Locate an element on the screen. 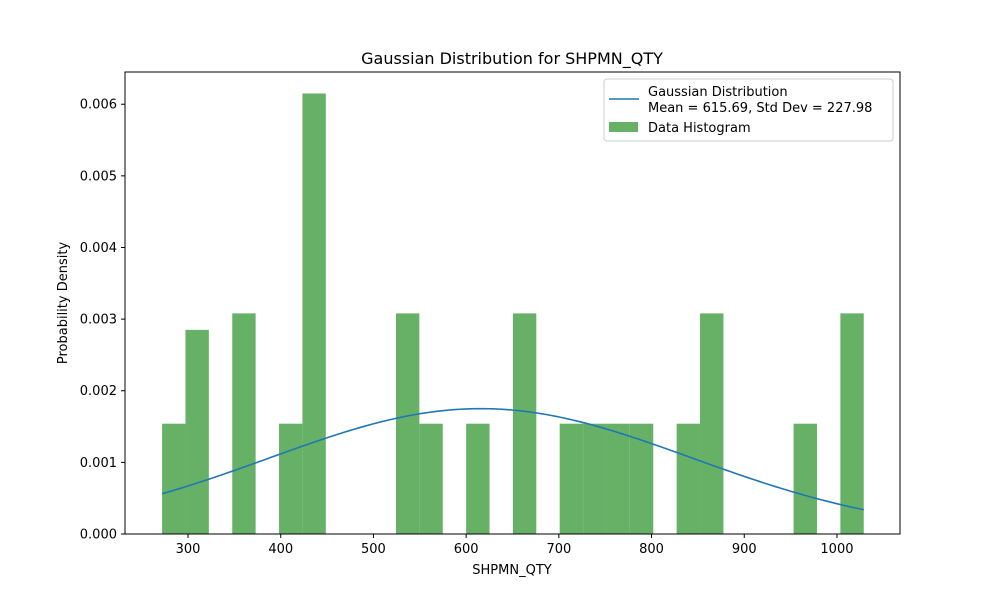 Image resolution: width=1000 pixels, height=600 pixels. legend-gaussian-stats: Mean = 615.69, Std Dev = 227.98 is located at coordinates (760, 108).